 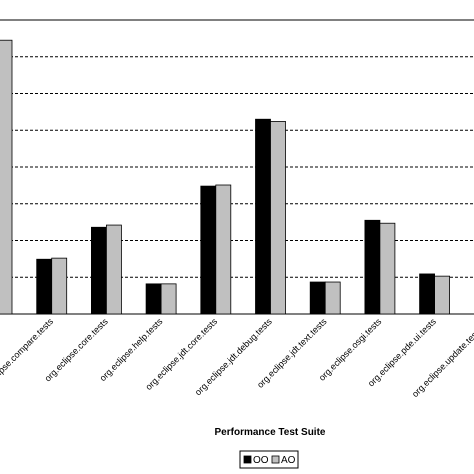 What do you see at coordinates (288, 460) in the screenshot?
I see `legend-label: AO` at bounding box center [288, 460].